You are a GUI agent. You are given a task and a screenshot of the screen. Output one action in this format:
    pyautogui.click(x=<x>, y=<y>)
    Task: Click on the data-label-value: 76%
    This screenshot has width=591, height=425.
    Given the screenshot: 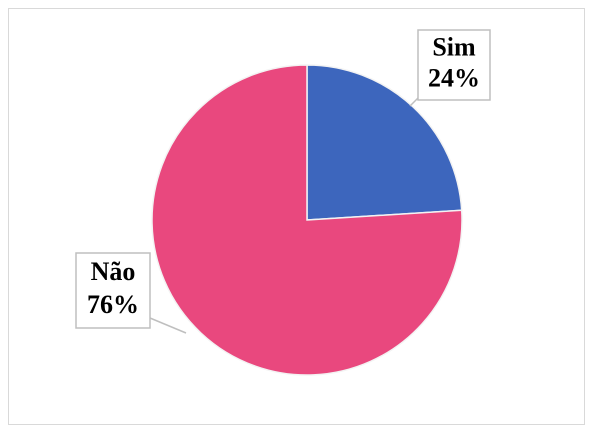 What is the action you would take?
    pyautogui.click(x=113, y=304)
    